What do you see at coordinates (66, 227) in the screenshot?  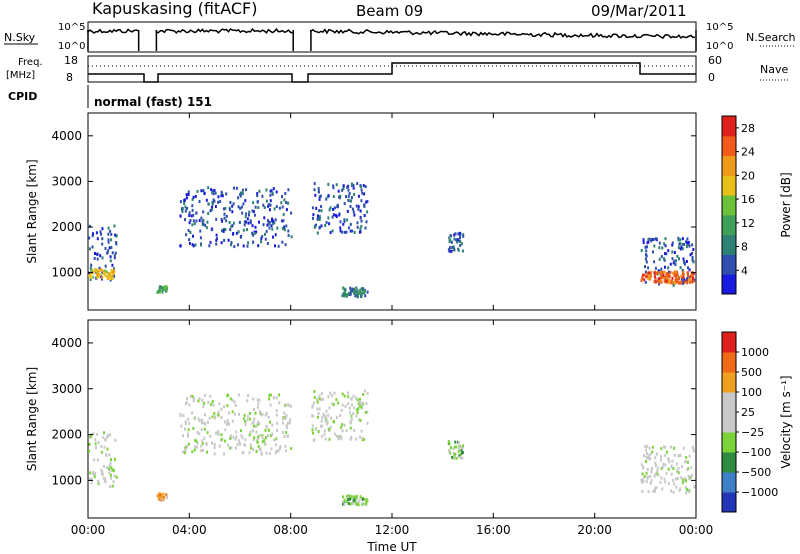 I see `power-y-tick-label: 2000` at bounding box center [66, 227].